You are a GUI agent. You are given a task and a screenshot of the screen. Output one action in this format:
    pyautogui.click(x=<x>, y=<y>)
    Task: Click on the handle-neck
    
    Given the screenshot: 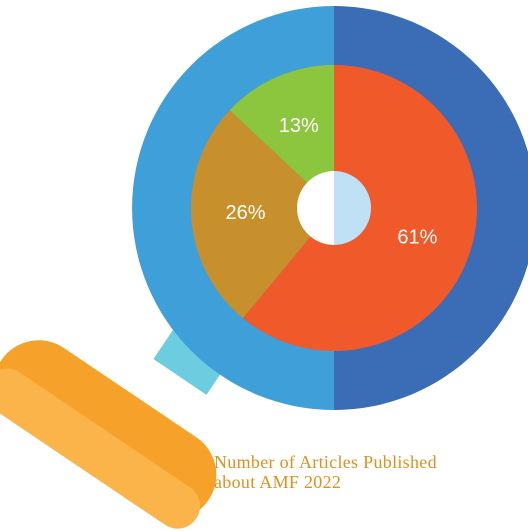 What is the action you would take?
    pyautogui.click(x=190, y=362)
    